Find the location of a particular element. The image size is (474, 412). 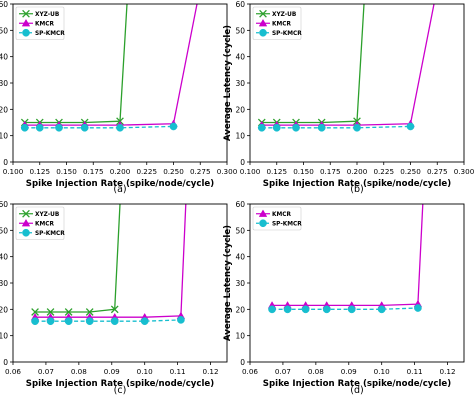

x-tick-label: 0.07 is located at coordinates (46, 371).